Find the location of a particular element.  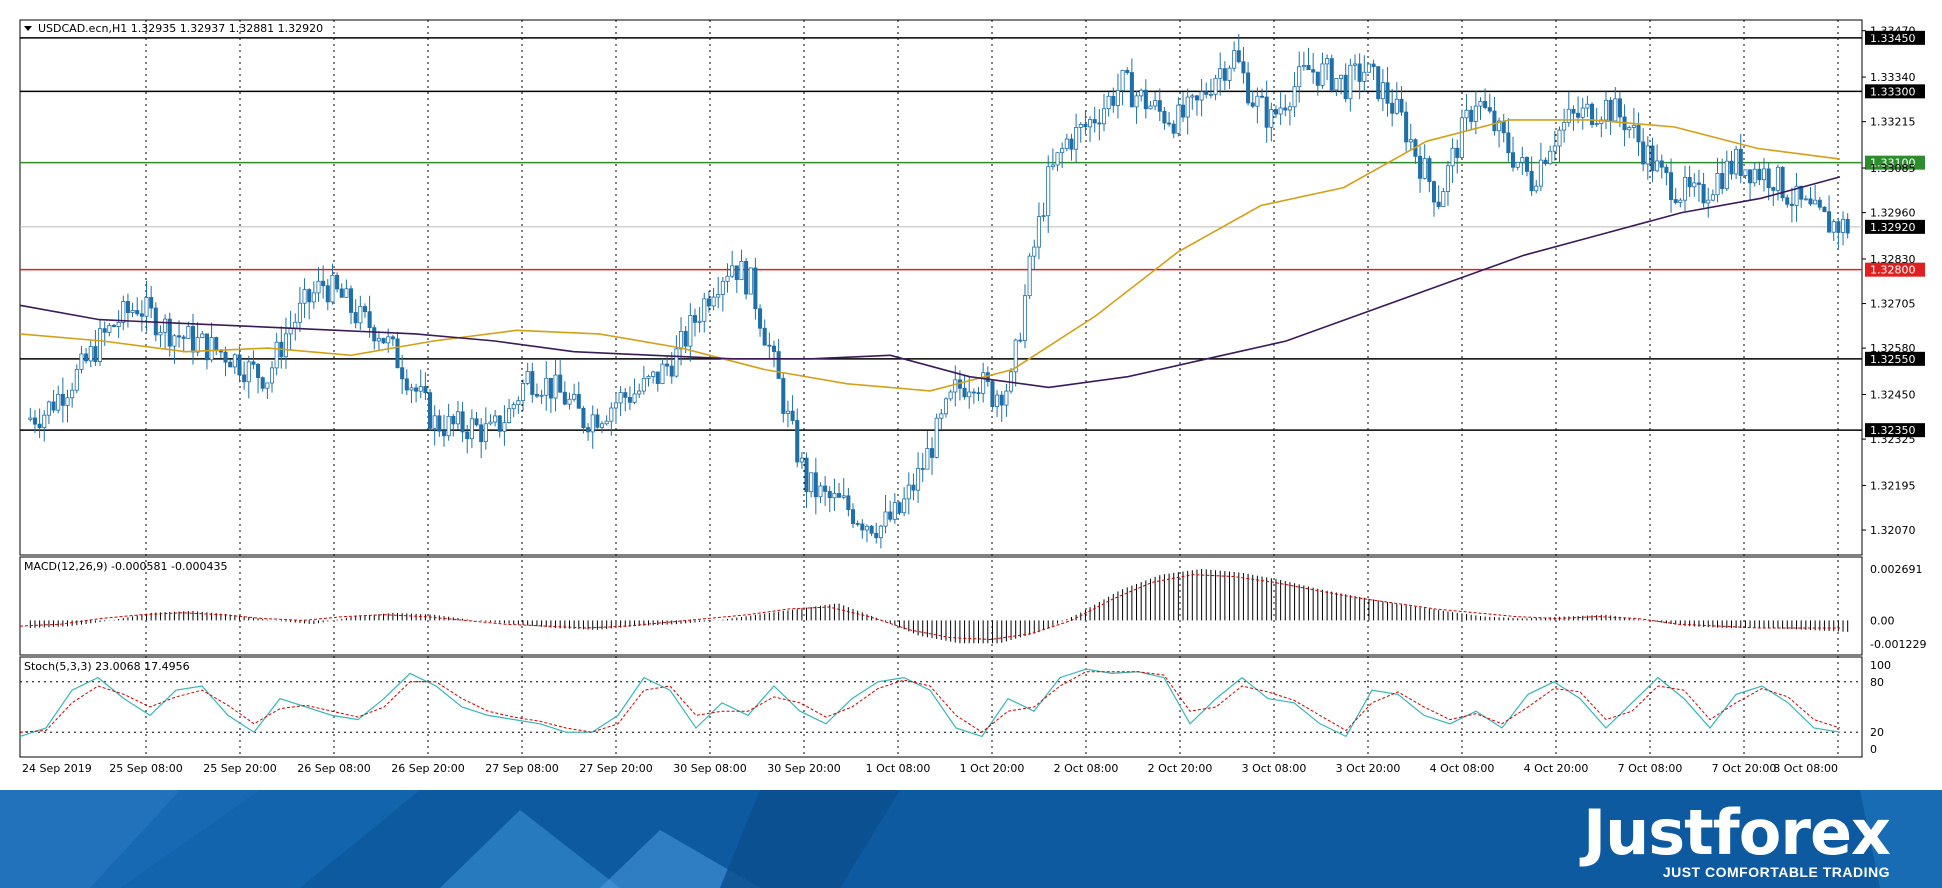

level-tag is located at coordinates (1895, 430).